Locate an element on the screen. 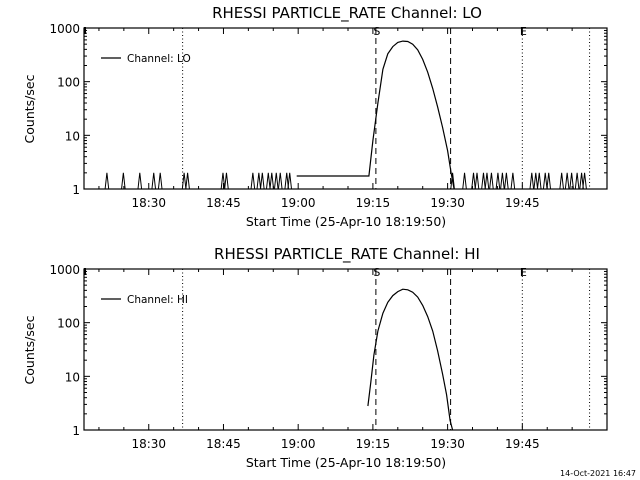 This screenshot has width=640, height=480. chart-title: RHESSI PARTICLE_RATE Channel: LO is located at coordinates (347, 13).